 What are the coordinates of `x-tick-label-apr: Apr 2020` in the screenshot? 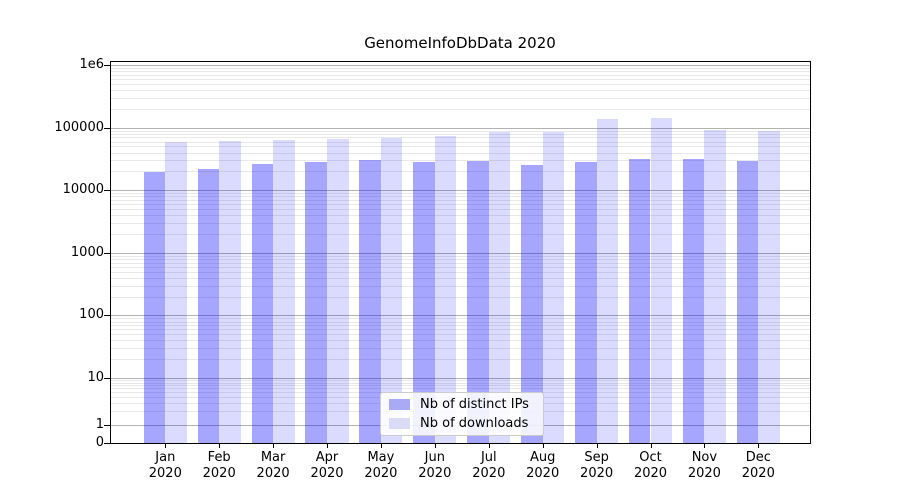 It's located at (327, 466).